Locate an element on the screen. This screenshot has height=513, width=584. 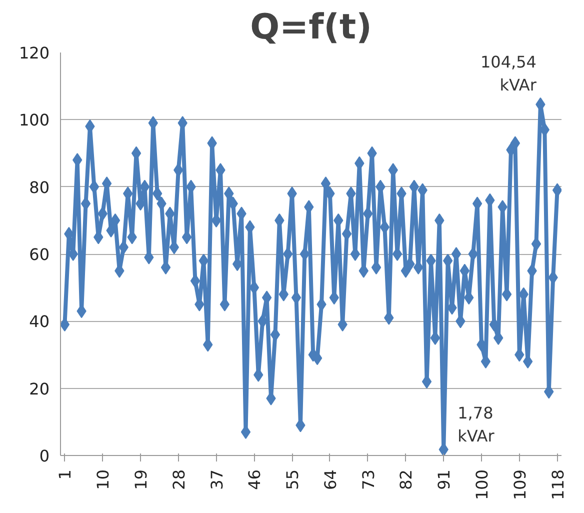
x-tick-label: 109 is located at coordinates (520, 484).